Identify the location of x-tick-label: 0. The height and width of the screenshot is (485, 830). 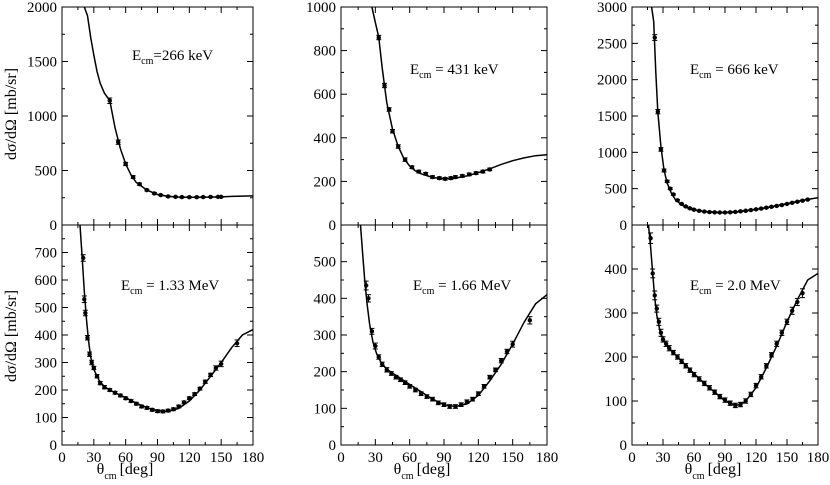
(62, 458).